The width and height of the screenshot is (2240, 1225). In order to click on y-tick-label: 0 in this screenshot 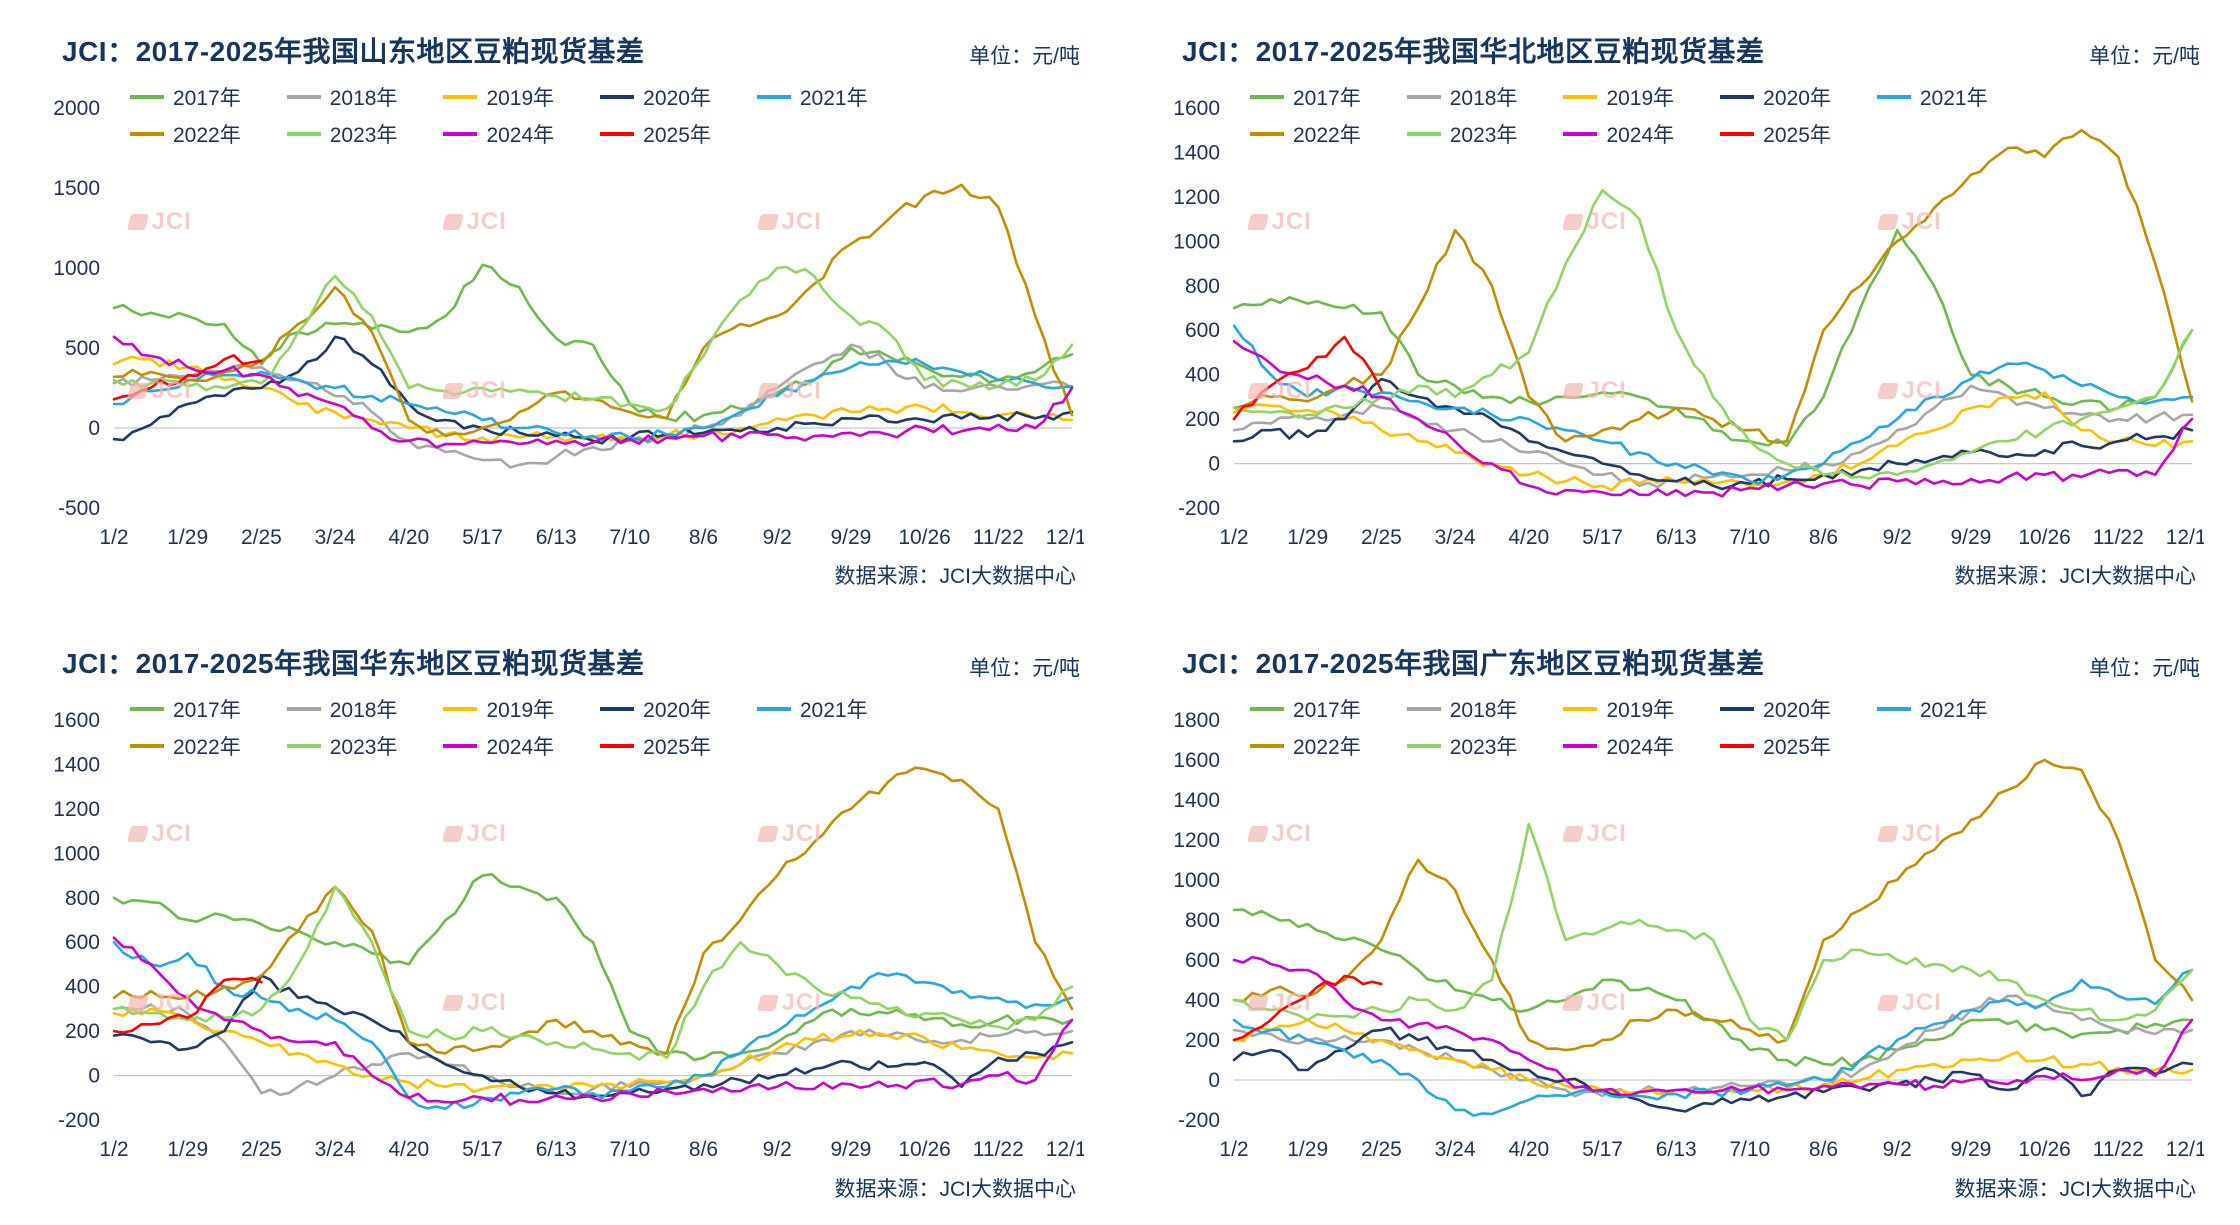, I will do `click(1214, 464)`.